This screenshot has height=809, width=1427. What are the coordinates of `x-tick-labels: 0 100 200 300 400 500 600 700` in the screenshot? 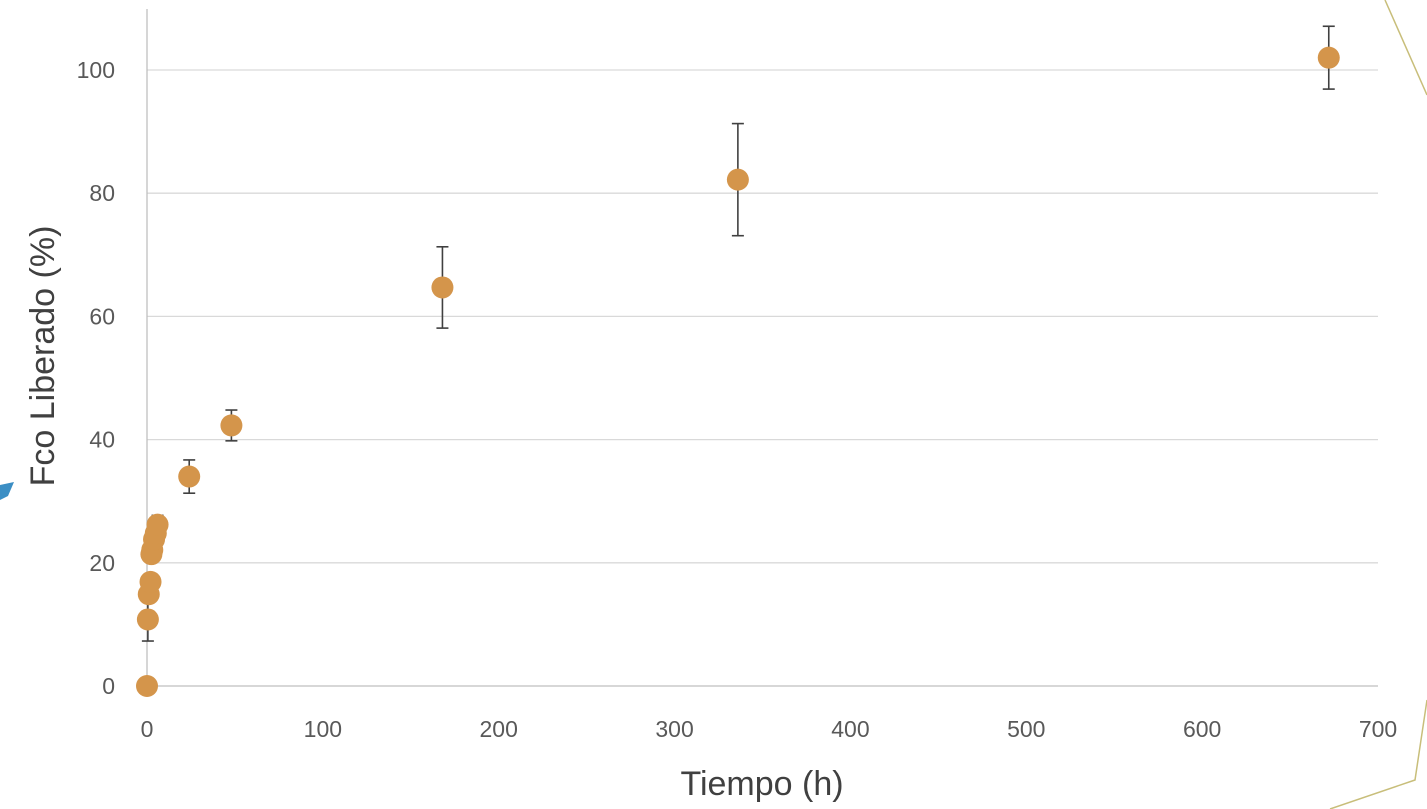 It's located at (769, 729).